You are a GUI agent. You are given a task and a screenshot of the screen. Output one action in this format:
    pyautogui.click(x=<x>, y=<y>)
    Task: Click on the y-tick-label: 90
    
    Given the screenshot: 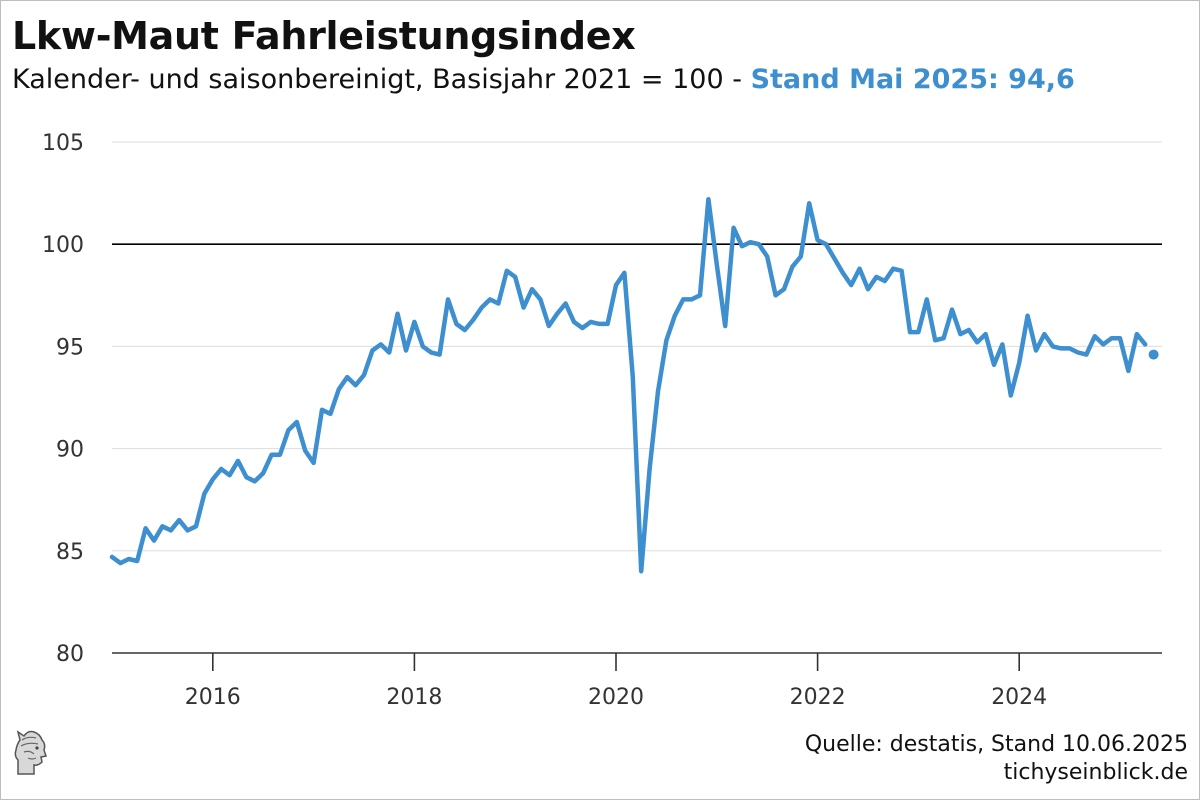 What is the action you would take?
    pyautogui.click(x=70, y=450)
    